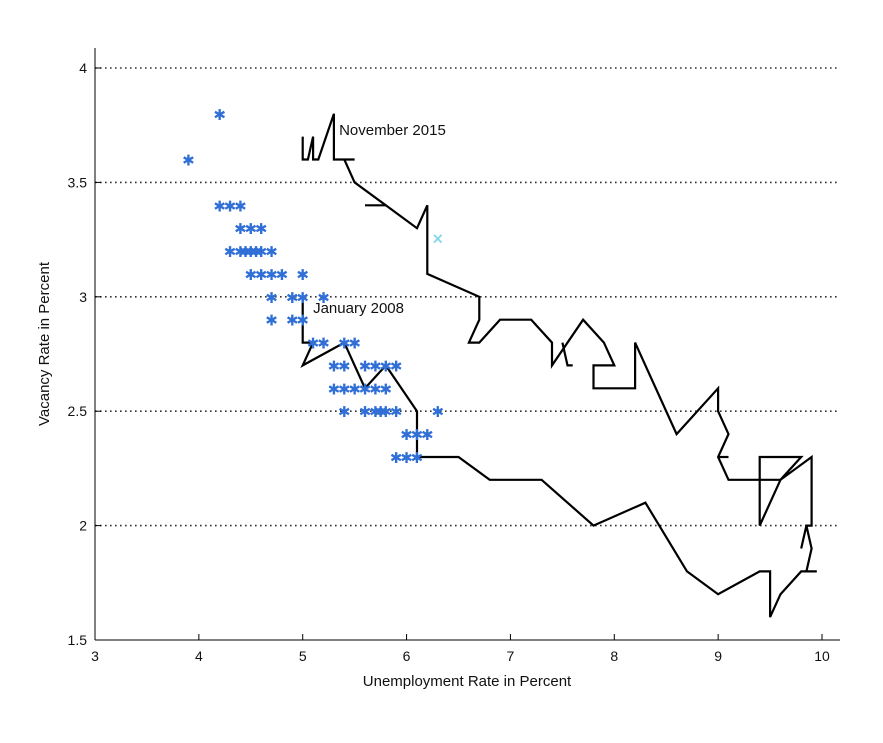  Describe the element at coordinates (822, 656) in the screenshot. I see `x-tick-label: 10` at that location.